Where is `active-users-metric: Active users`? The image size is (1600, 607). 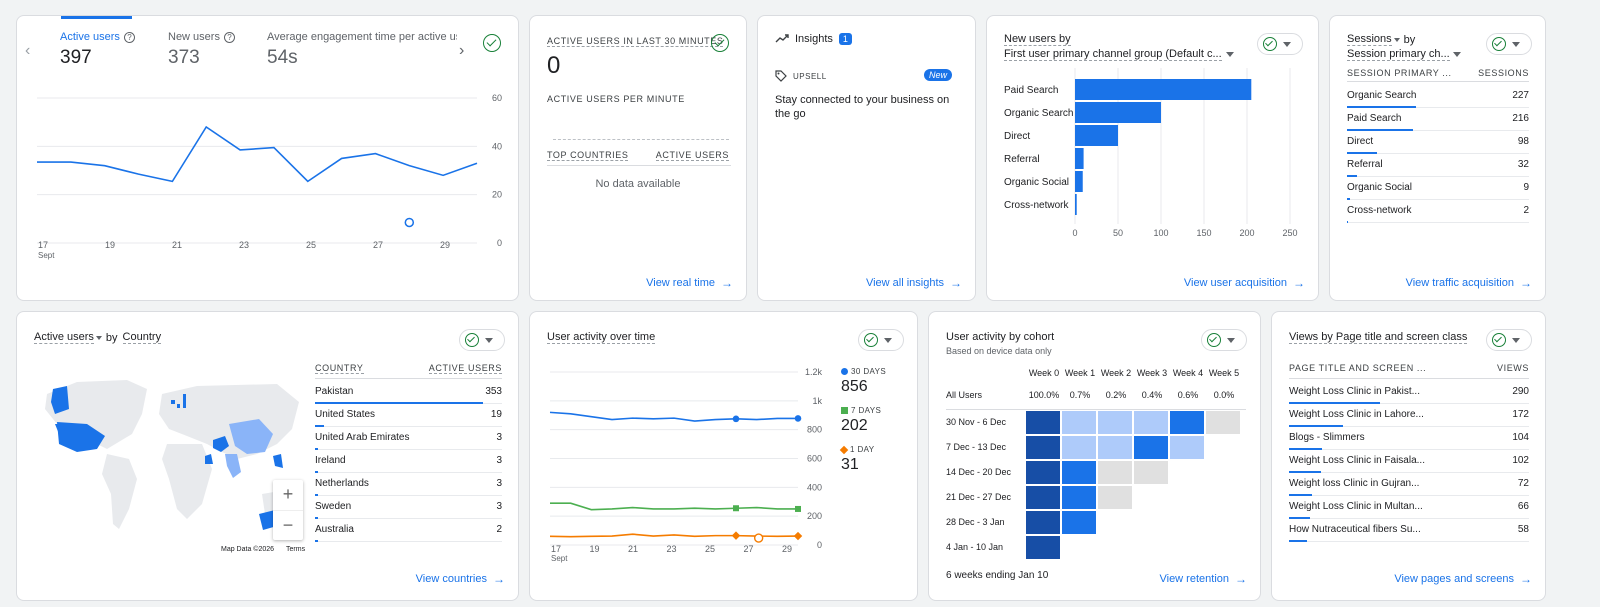 active-users-metric: Active users is located at coordinates (64, 337).